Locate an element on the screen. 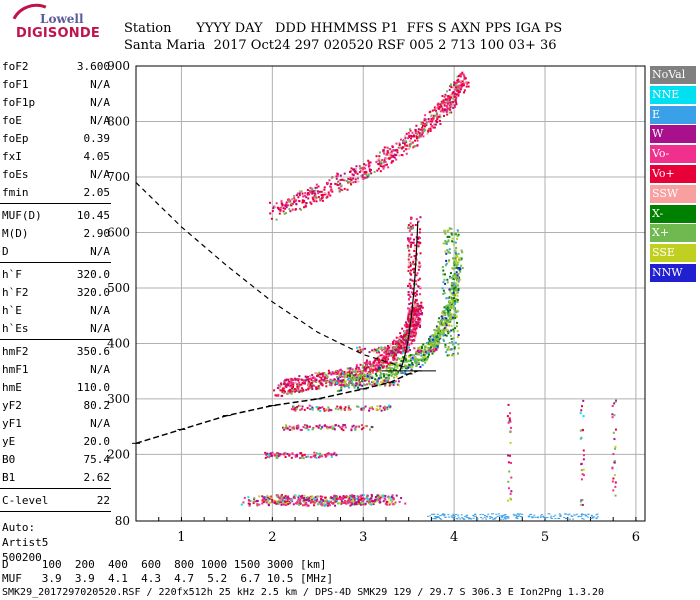 This screenshot has width=700, height=600. param-row: hmF2 350.6 is located at coordinates (56, 352).